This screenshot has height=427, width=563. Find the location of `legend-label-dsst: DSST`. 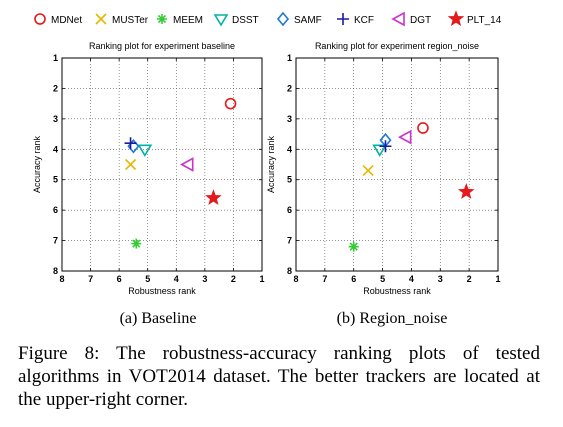

legend-label-dsst: DSST is located at coordinates (245, 20).